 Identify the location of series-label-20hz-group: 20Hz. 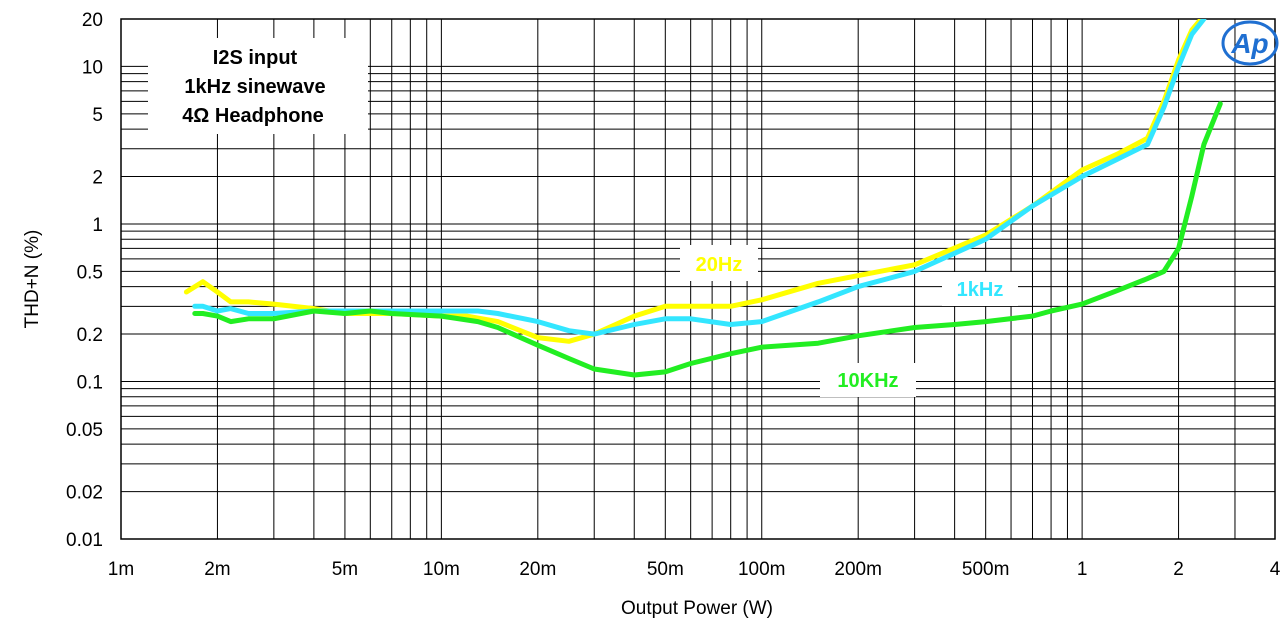
(719, 263).